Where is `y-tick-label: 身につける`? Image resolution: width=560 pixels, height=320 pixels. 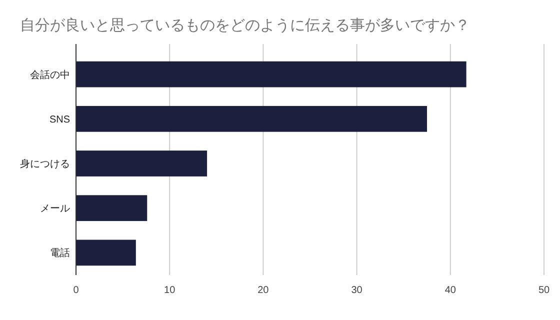 y-tick-label: 身につける is located at coordinates (45, 164).